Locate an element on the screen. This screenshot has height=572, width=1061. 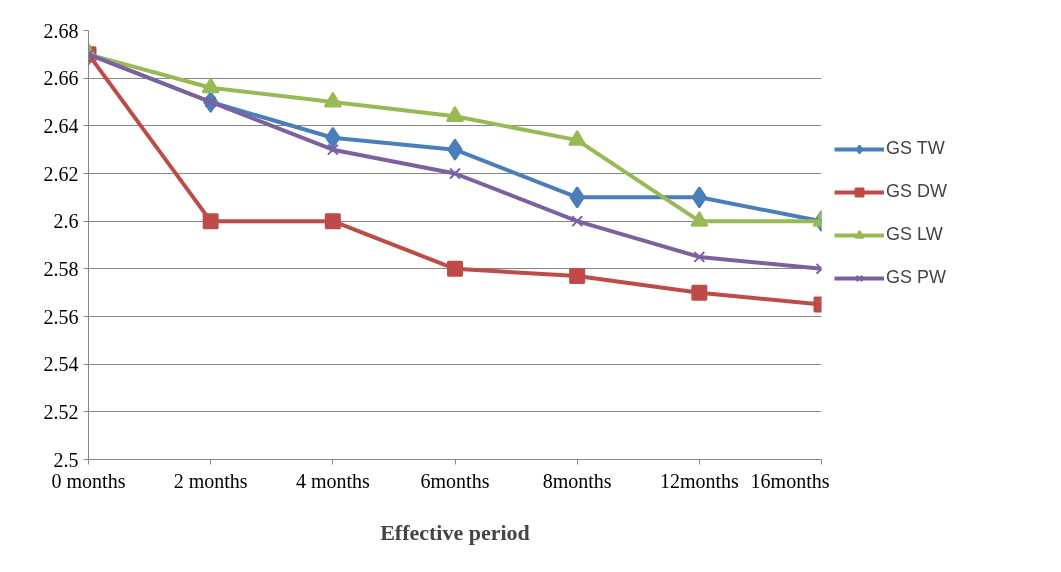
y-tick-label: 2.6 is located at coordinates (66, 221).